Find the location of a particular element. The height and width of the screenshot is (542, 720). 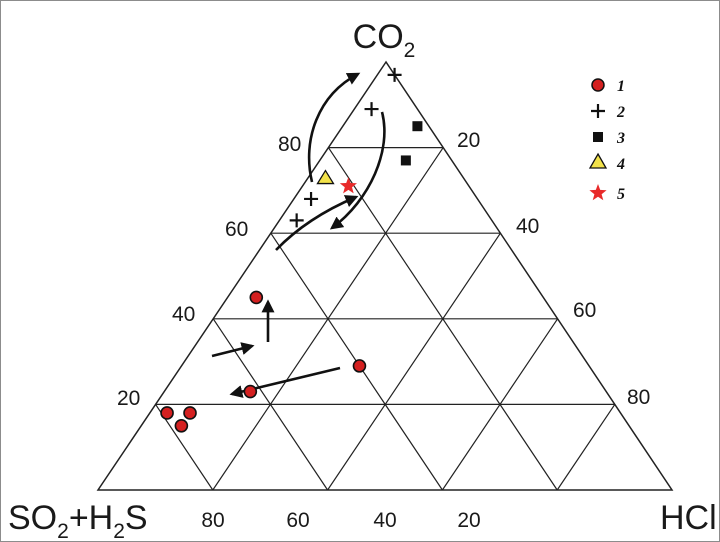

legend-square-icon is located at coordinates (598, 137).